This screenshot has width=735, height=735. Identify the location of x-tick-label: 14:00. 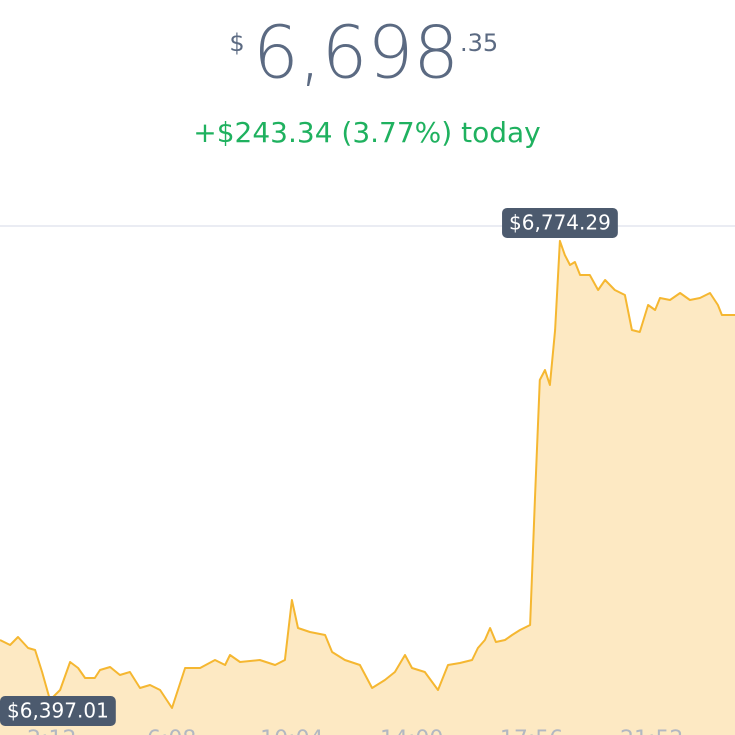
(411, 731).